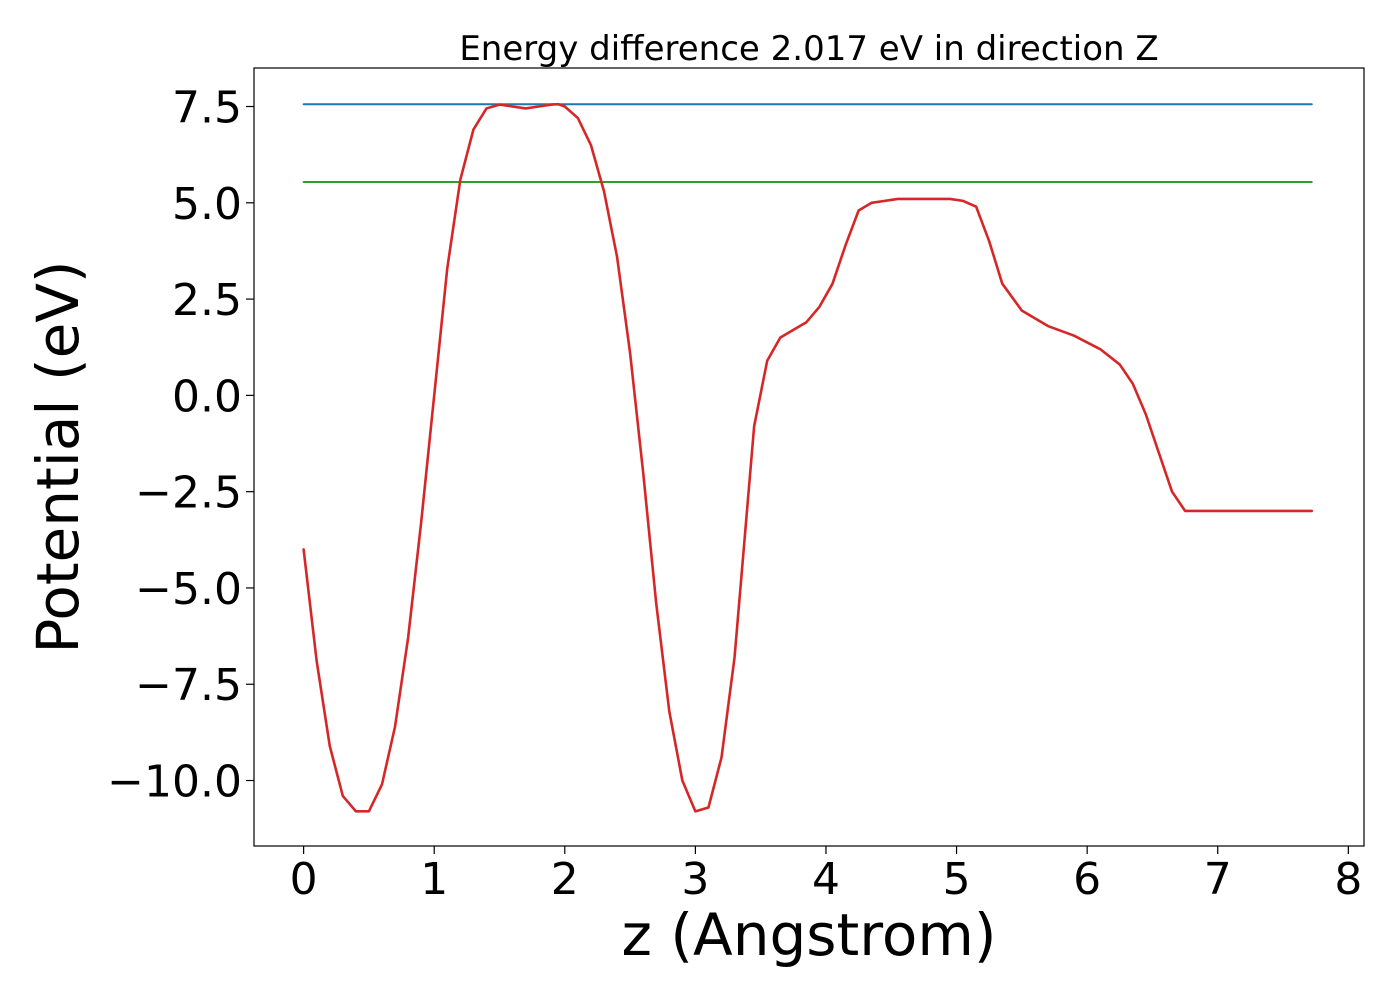 This screenshot has width=1400, height=1000. What do you see at coordinates (1218, 879) in the screenshot?
I see `x-tick-label: 7` at bounding box center [1218, 879].